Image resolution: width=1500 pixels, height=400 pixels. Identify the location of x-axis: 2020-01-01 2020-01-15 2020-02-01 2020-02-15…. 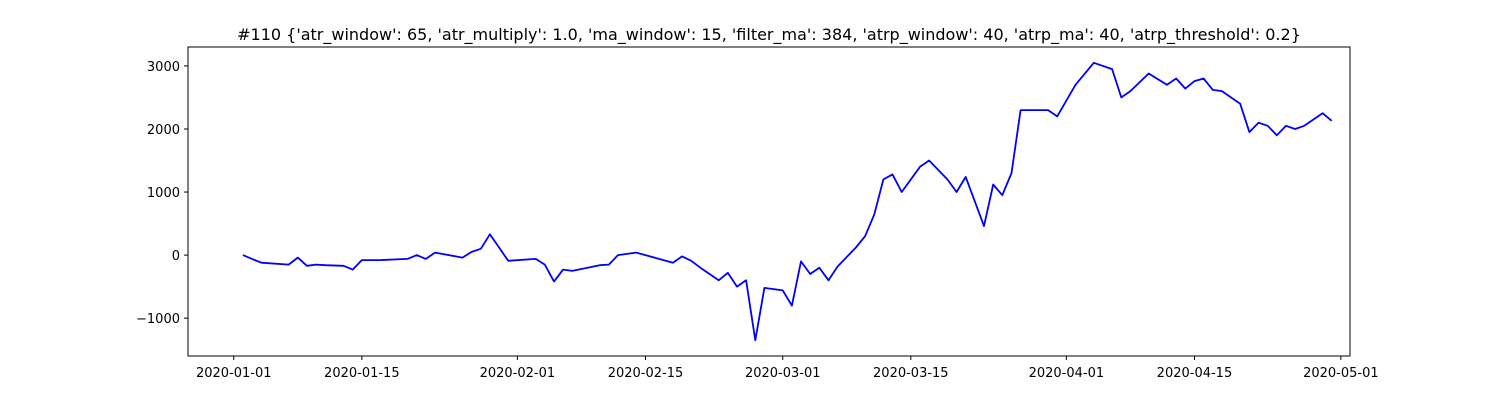
(787, 368).